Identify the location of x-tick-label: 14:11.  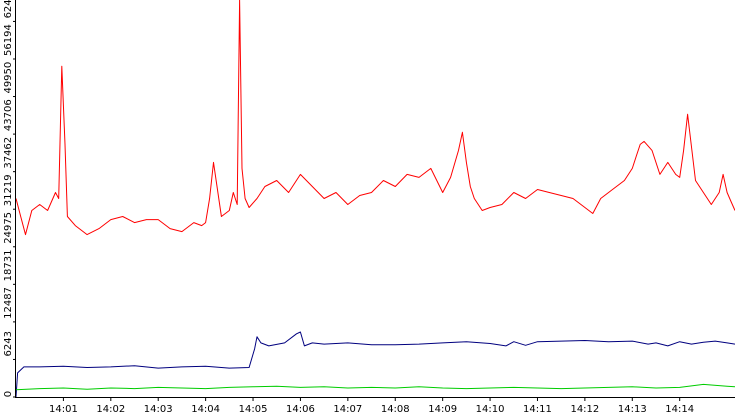
(537, 409).